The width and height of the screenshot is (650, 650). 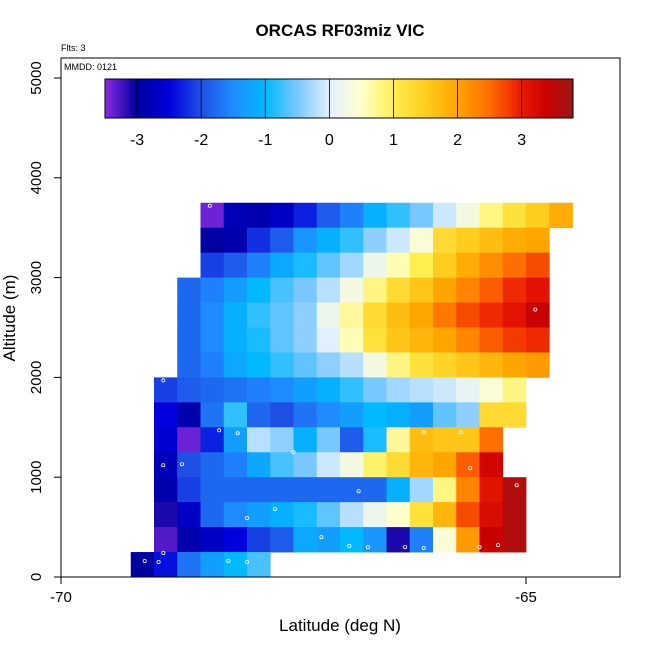 What do you see at coordinates (36, 277) in the screenshot?
I see `y-axis-tick-label: 3000` at bounding box center [36, 277].